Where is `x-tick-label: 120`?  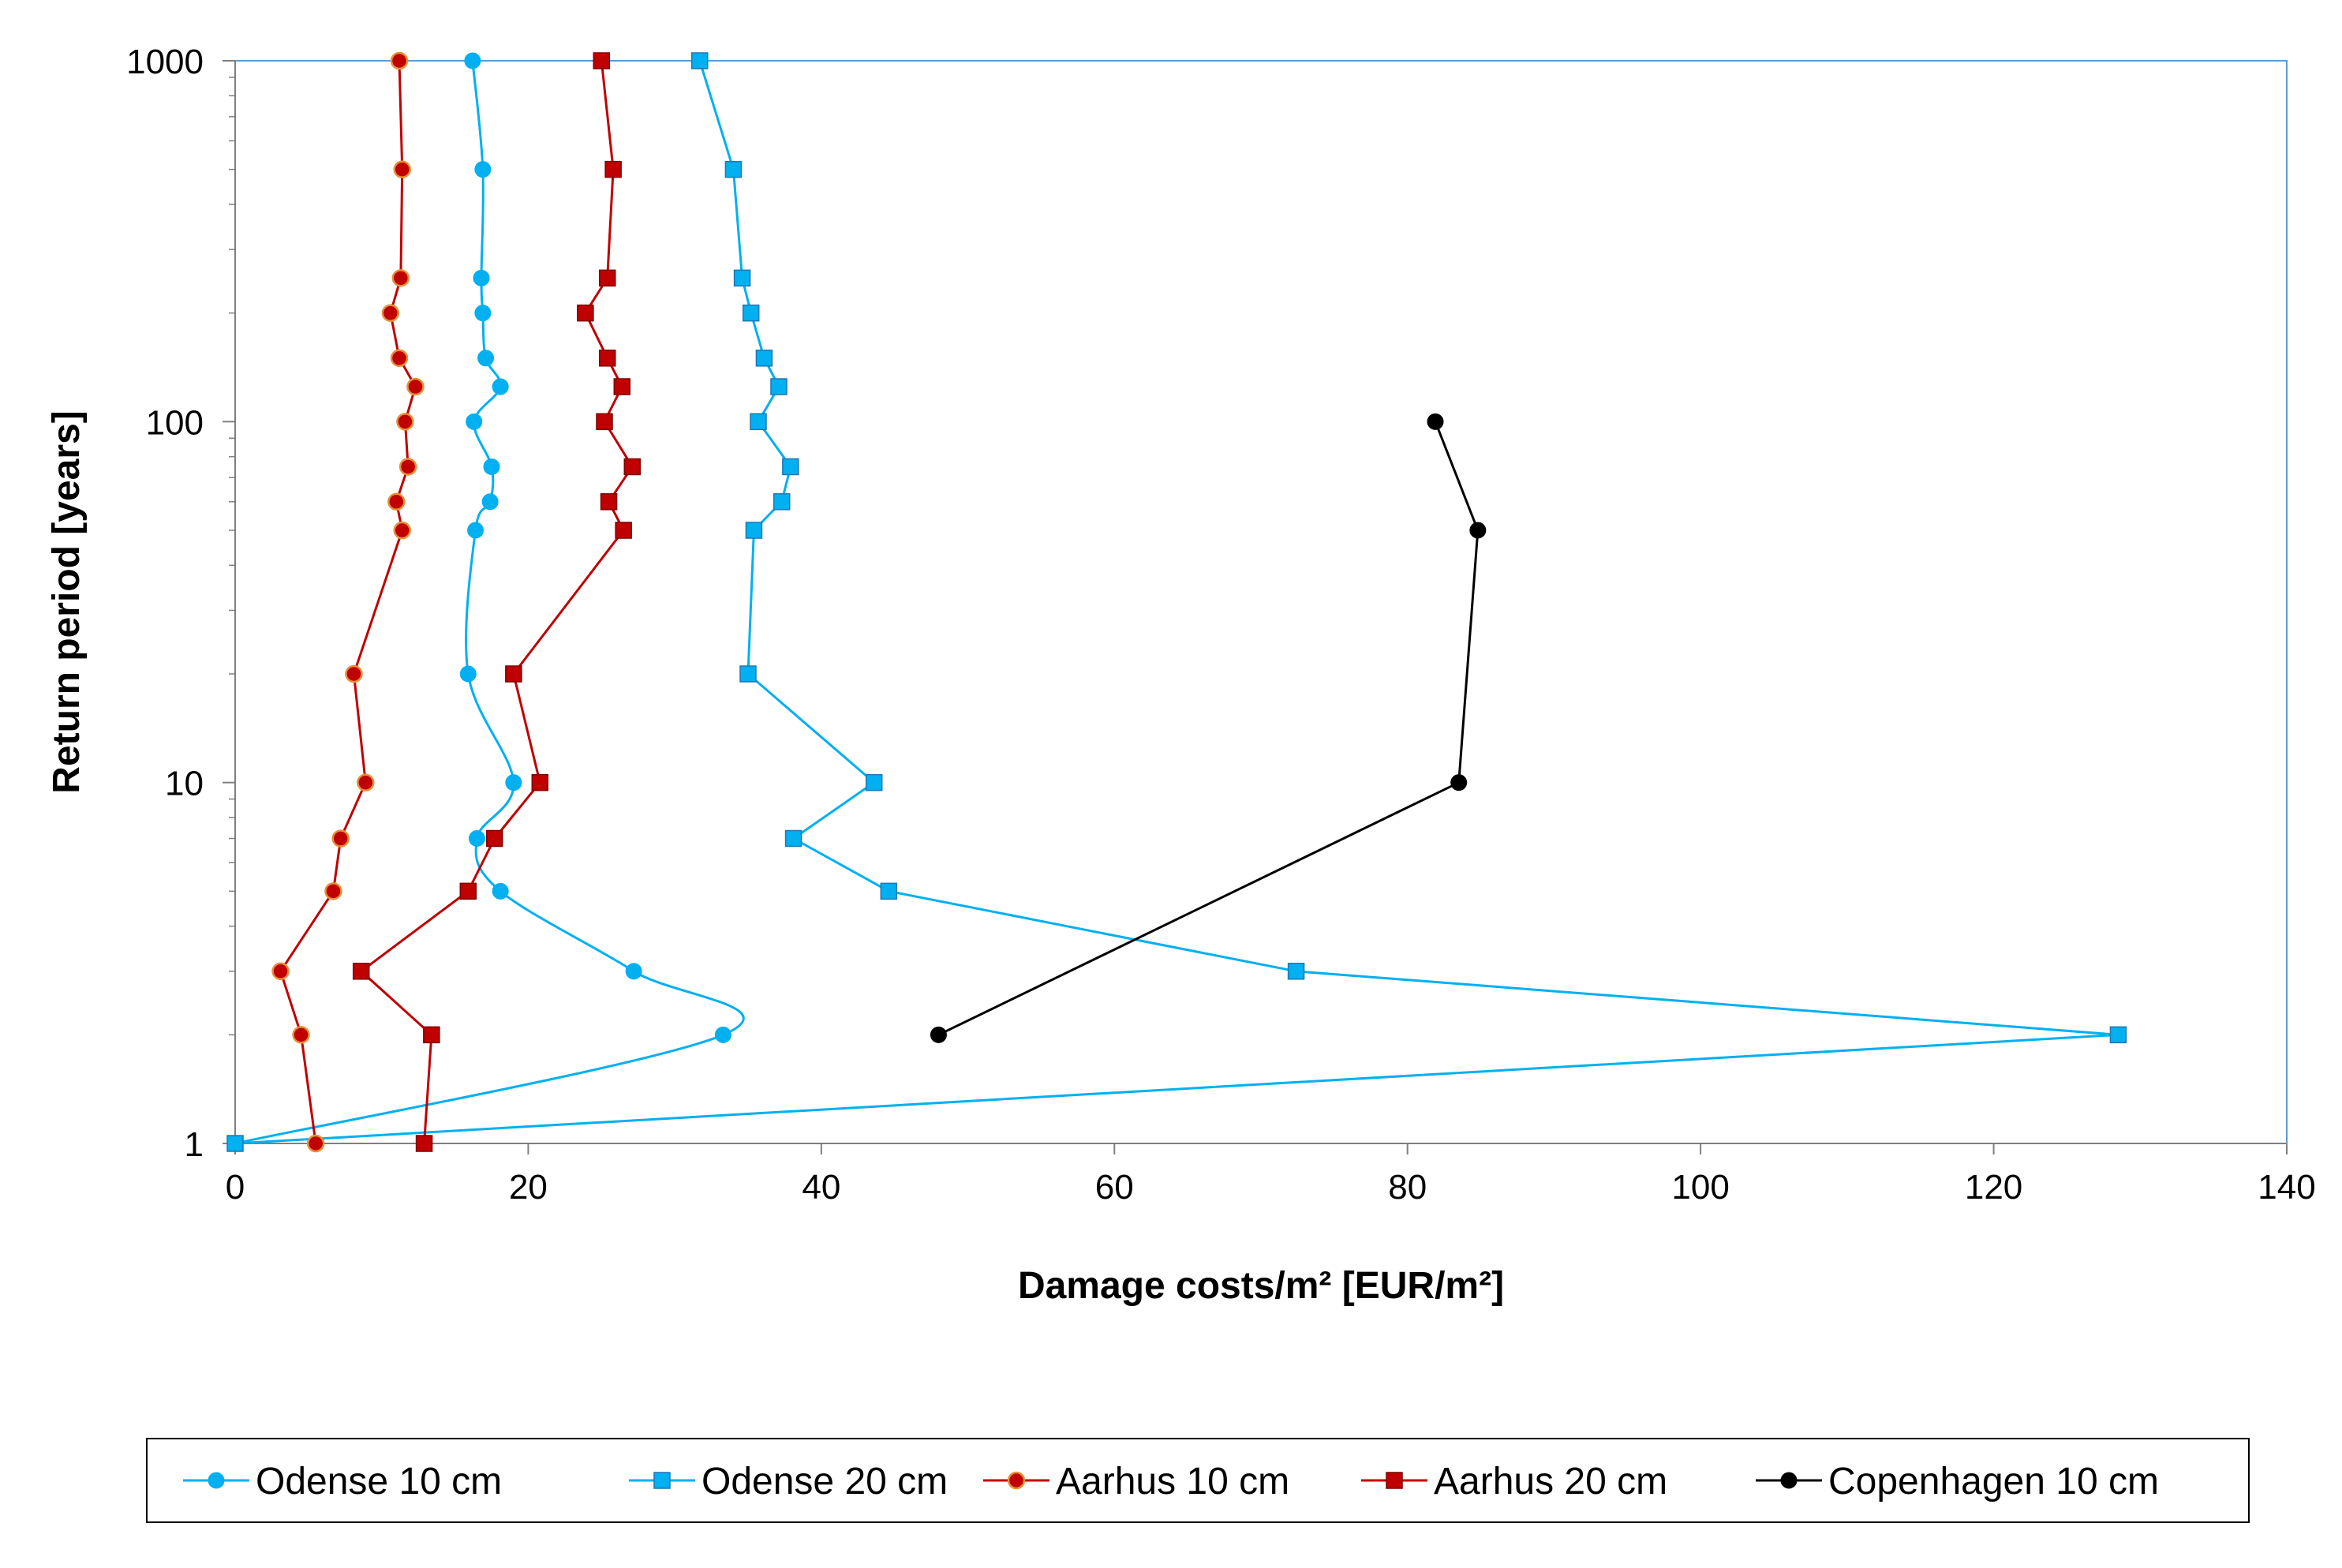
x-tick-label: 120 is located at coordinates (1993, 1188).